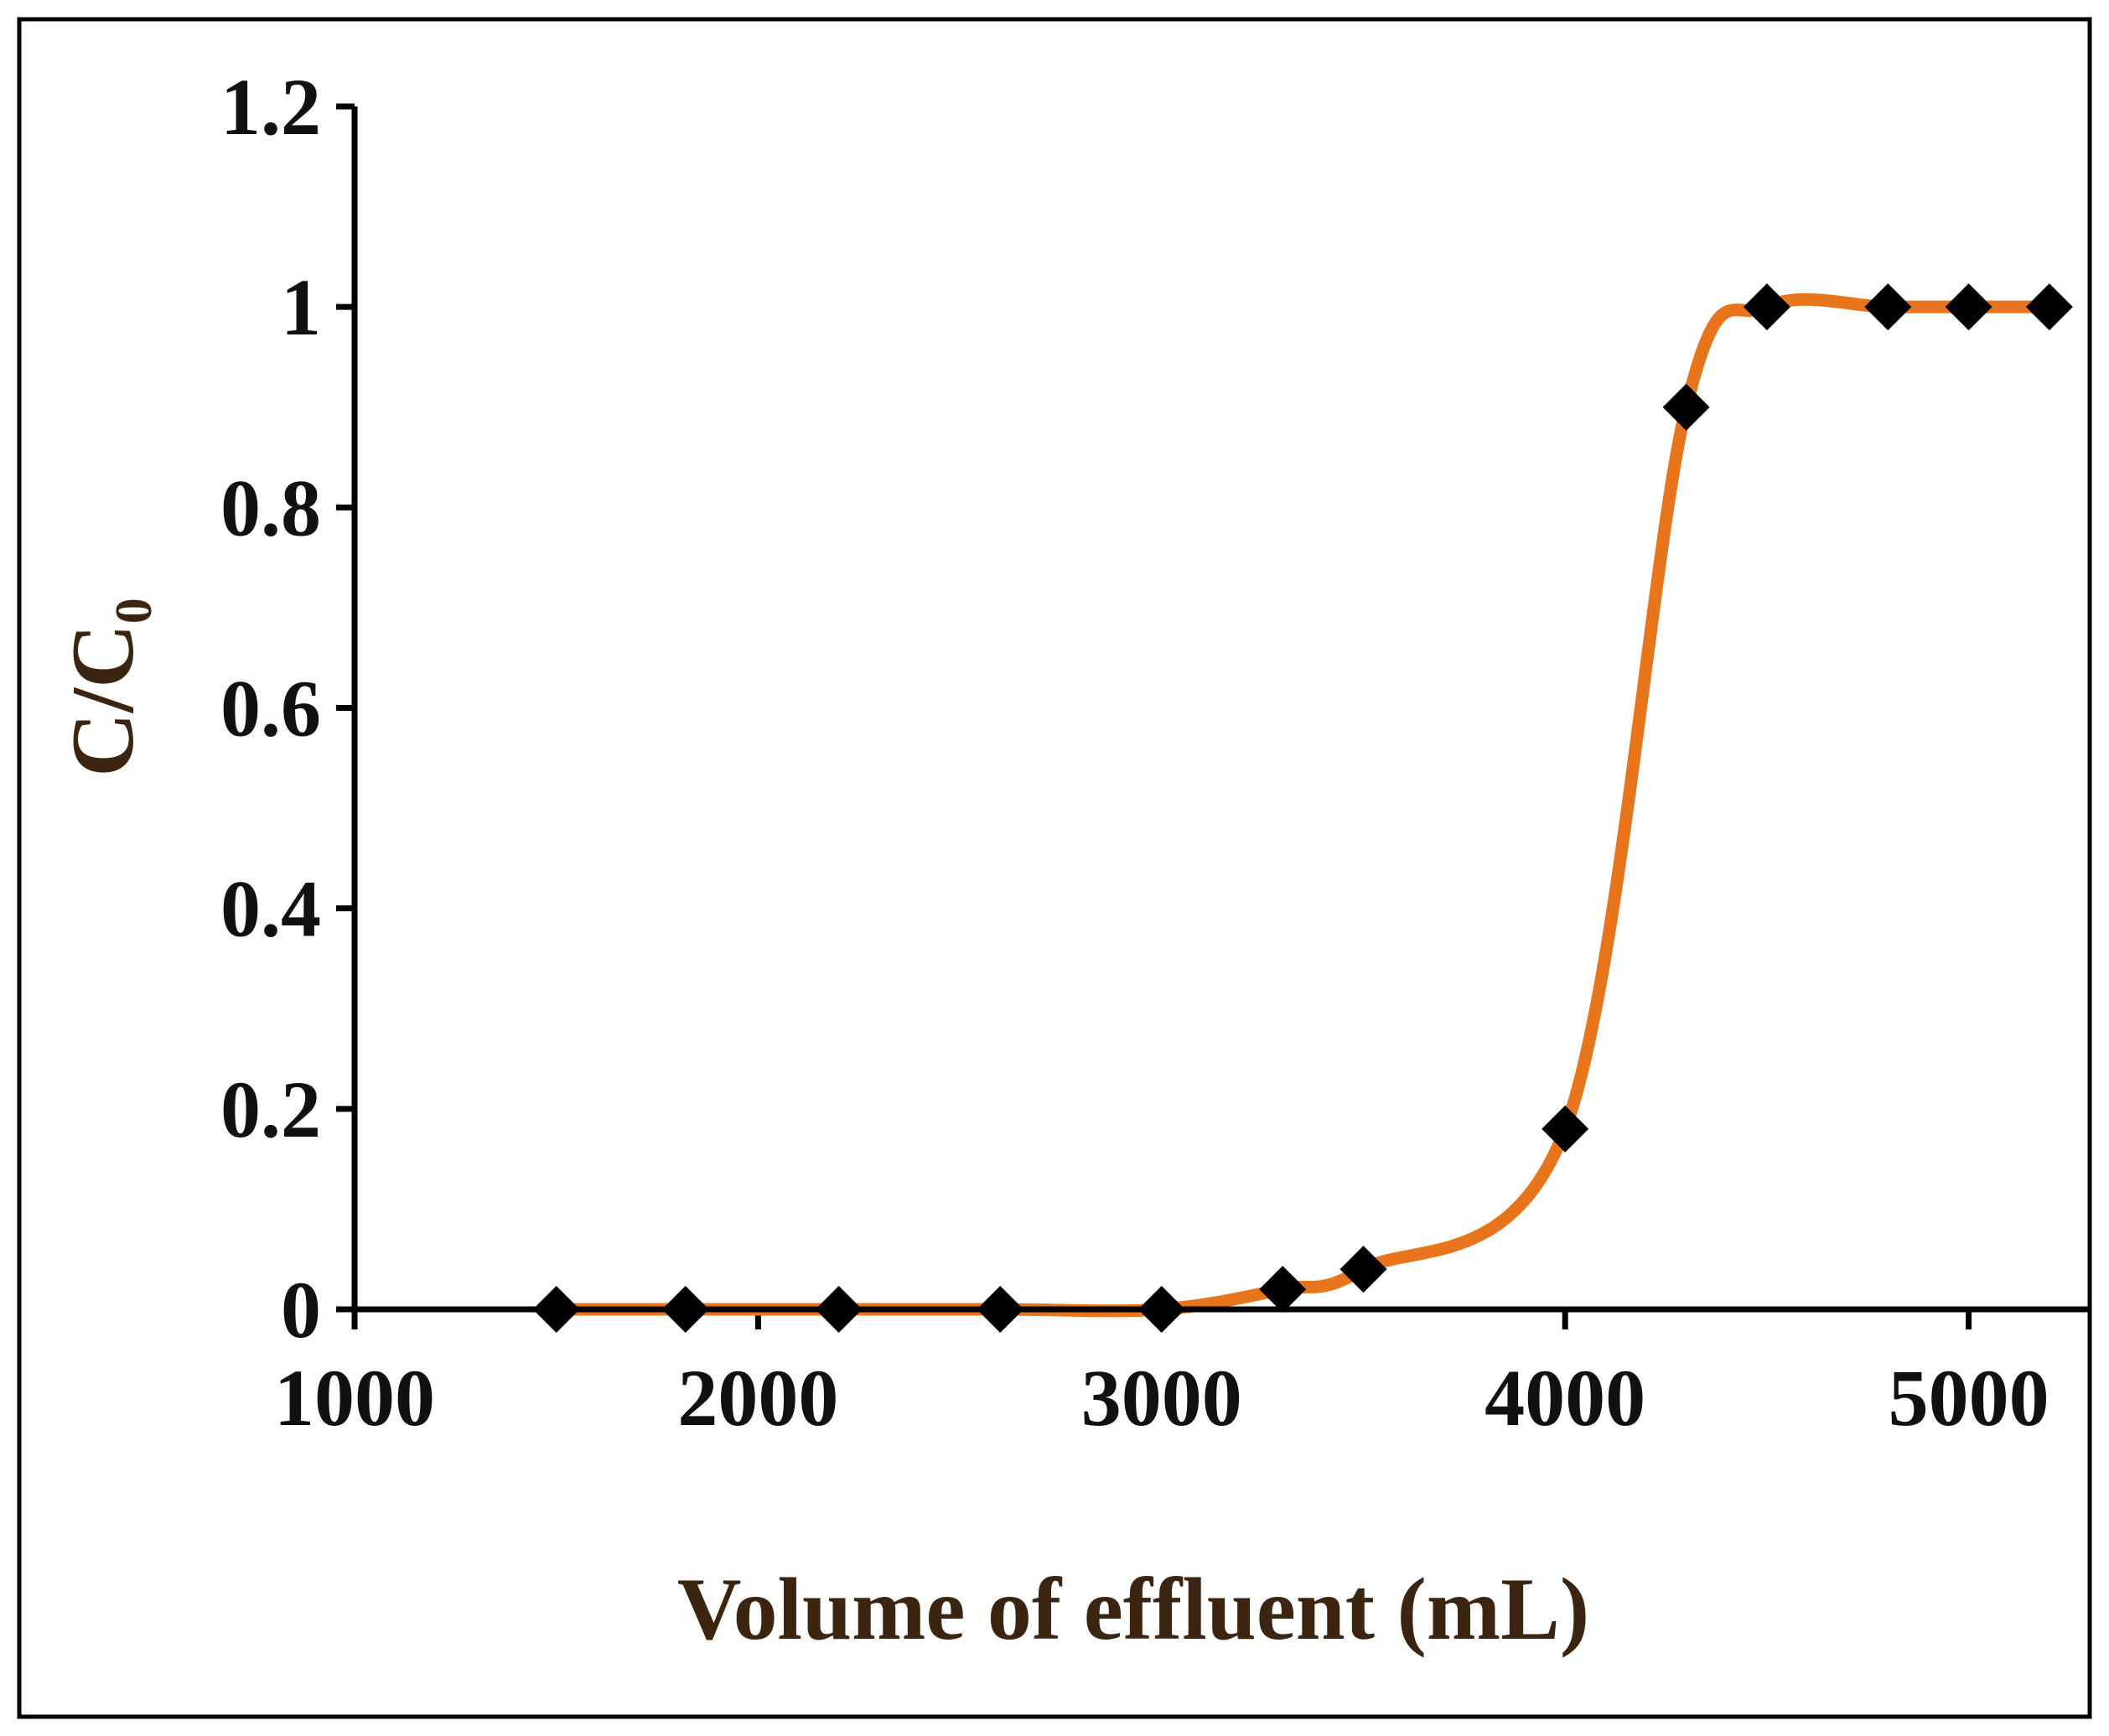 Image resolution: width=2109 pixels, height=1736 pixels. Describe the element at coordinates (301, 307) in the screenshot. I see `y-tick-label: 1` at that location.